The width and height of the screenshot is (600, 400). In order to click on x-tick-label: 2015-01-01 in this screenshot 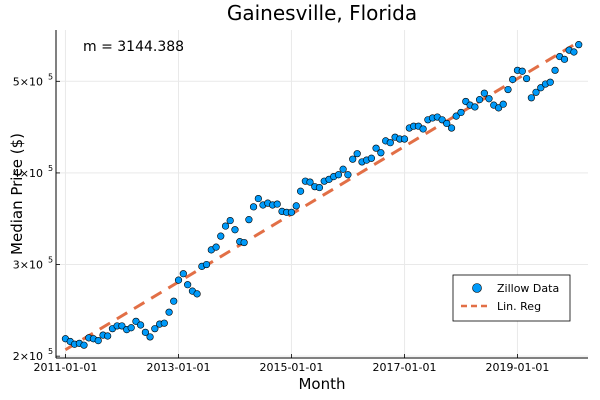, I will do `click(291, 367)`.